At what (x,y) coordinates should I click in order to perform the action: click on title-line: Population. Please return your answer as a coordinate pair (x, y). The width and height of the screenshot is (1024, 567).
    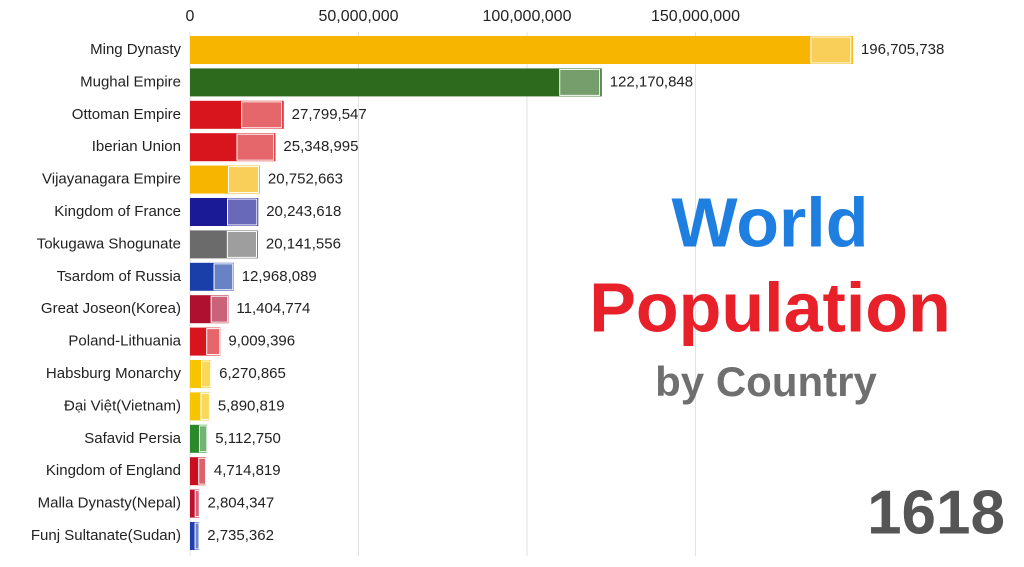
    Looking at the image, I should click on (770, 307).